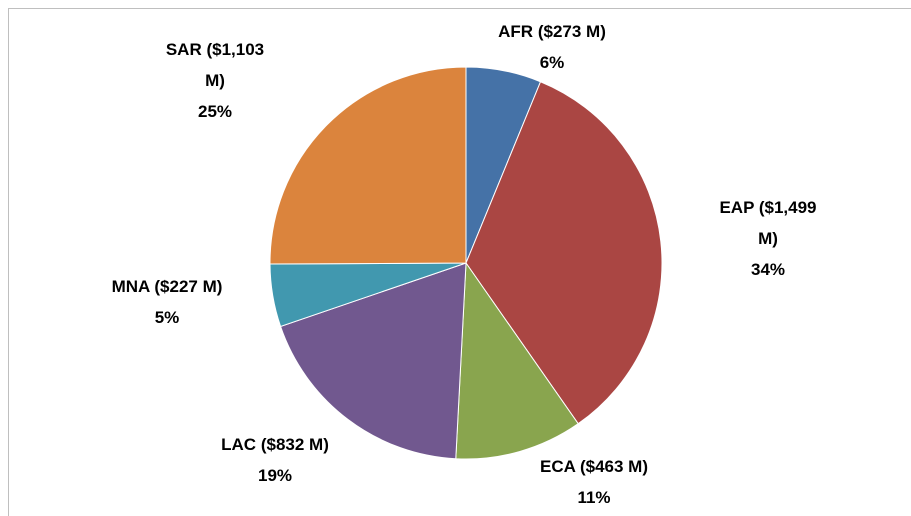 This screenshot has width=911, height=516. What do you see at coordinates (183, 49) in the screenshot?
I see `label-part: SAR` at bounding box center [183, 49].